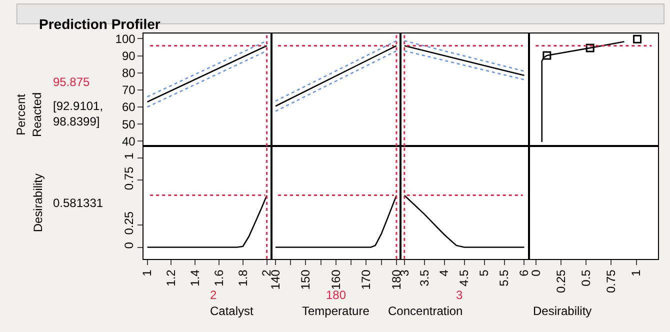 The image size is (670, 332). Describe the element at coordinates (213, 295) in the screenshot. I see `ref-line-label: 2` at that location.